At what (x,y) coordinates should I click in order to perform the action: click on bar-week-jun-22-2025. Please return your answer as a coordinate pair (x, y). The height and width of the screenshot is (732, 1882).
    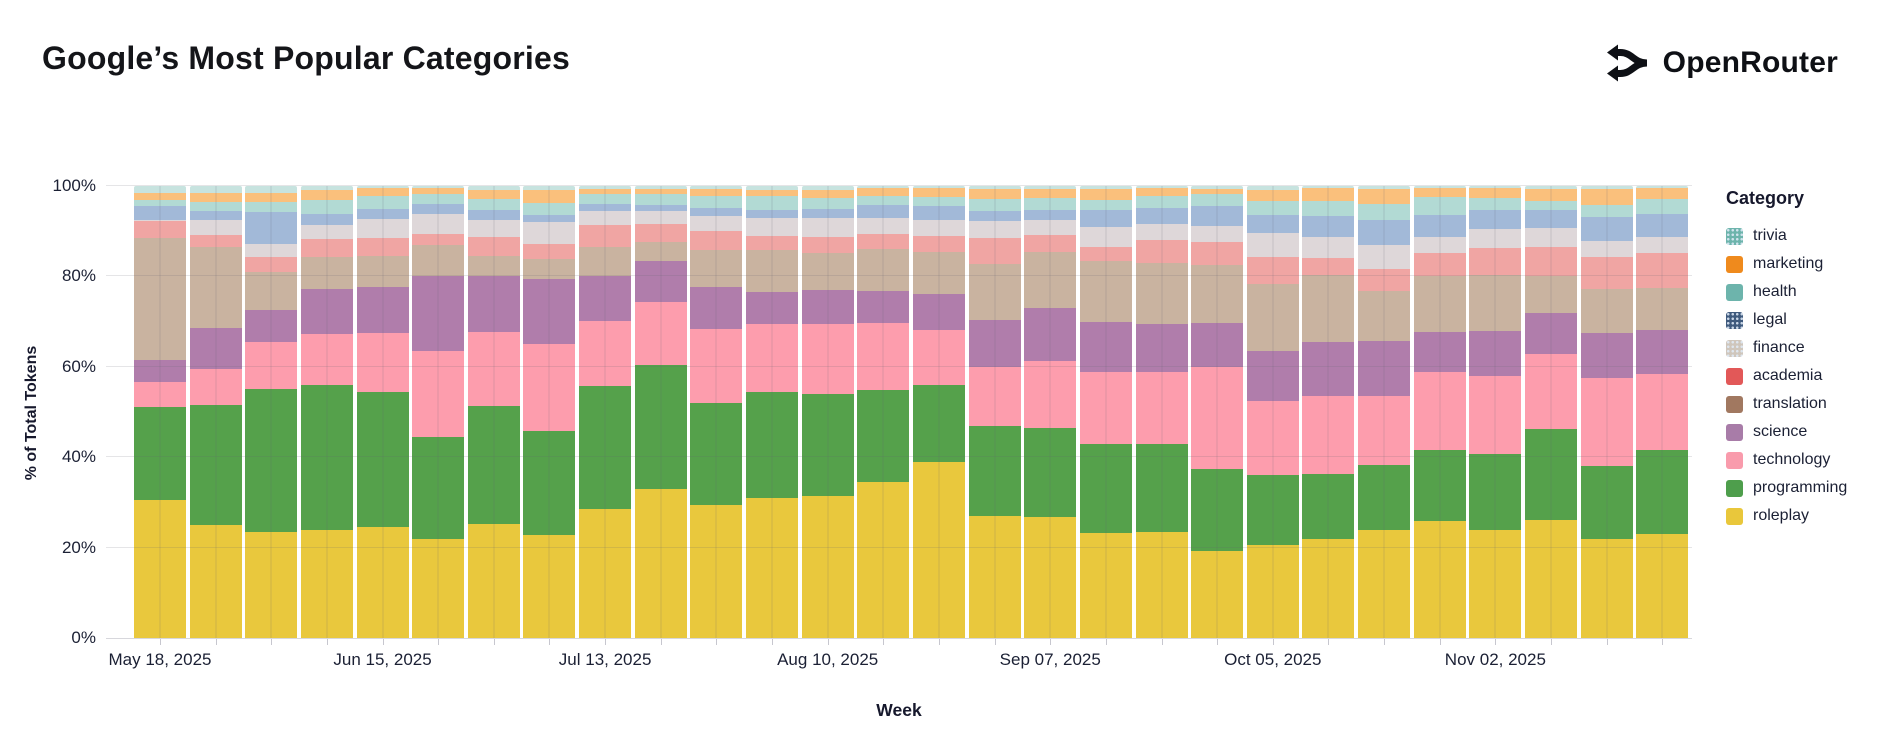
    Looking at the image, I should click on (438, 412).